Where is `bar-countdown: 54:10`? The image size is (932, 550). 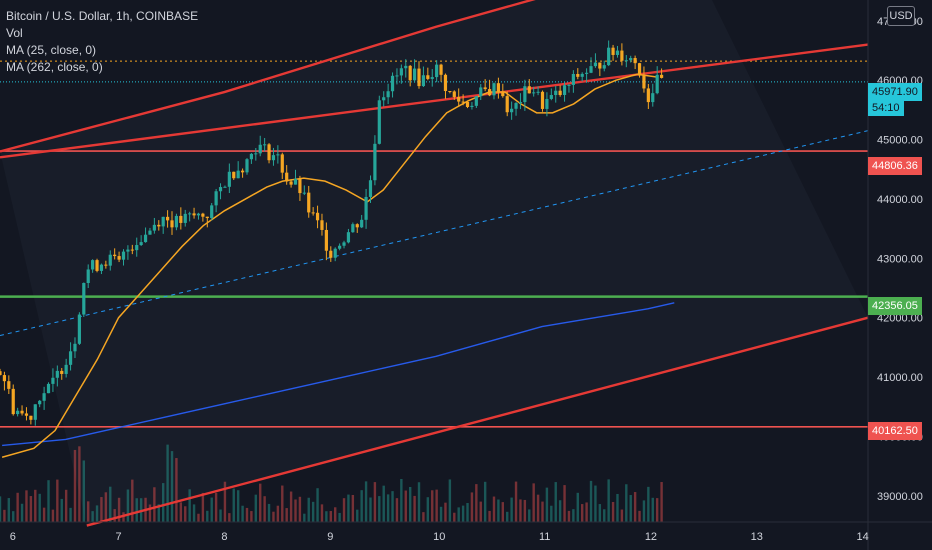 bar-countdown: 54:10 is located at coordinates (886, 108).